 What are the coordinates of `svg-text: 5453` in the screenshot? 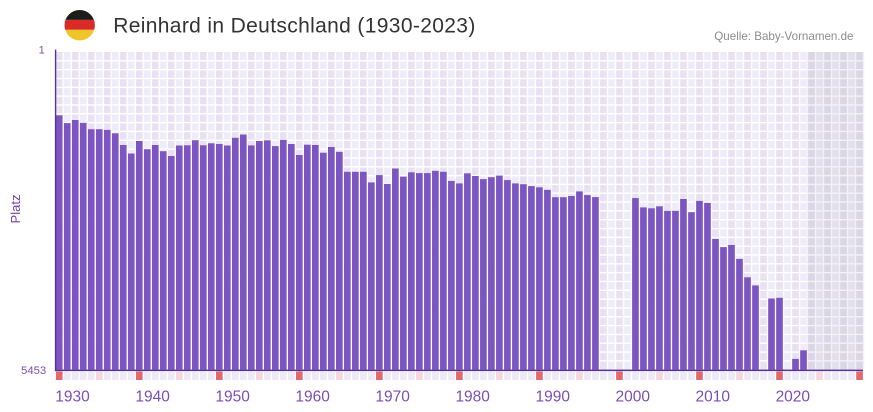 It's located at (33, 371).